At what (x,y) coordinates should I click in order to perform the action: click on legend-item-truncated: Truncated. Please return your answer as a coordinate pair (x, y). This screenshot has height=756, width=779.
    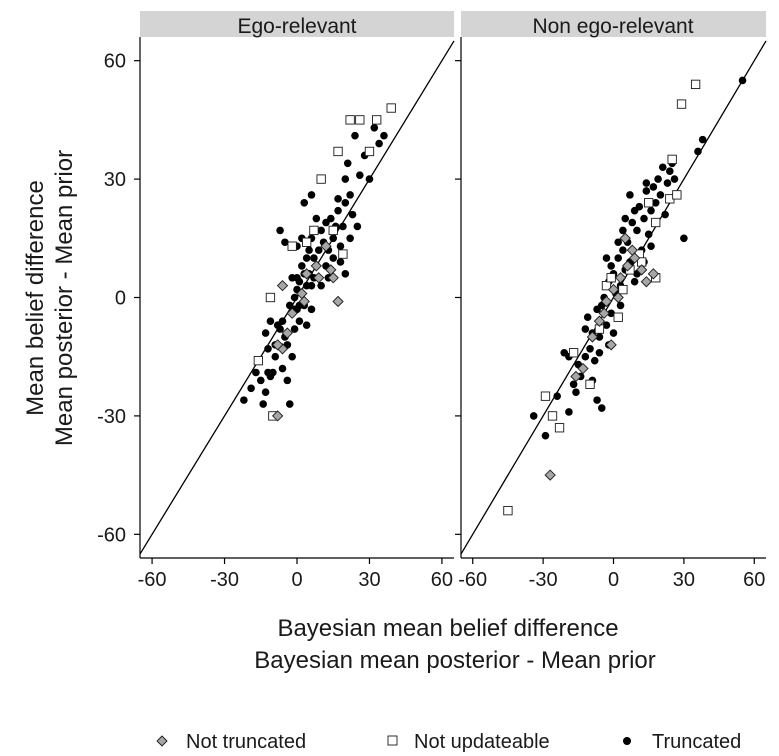
    Looking at the image, I should click on (682, 742).